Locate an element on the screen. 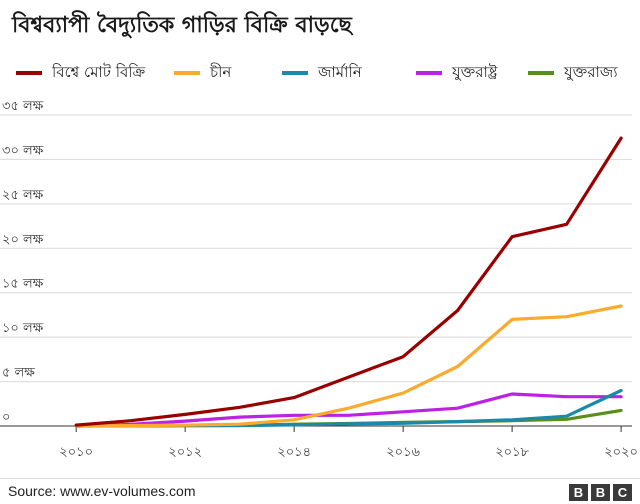  legend-item-usa: যুক্তরাষ্ট্র is located at coordinates (456, 73).